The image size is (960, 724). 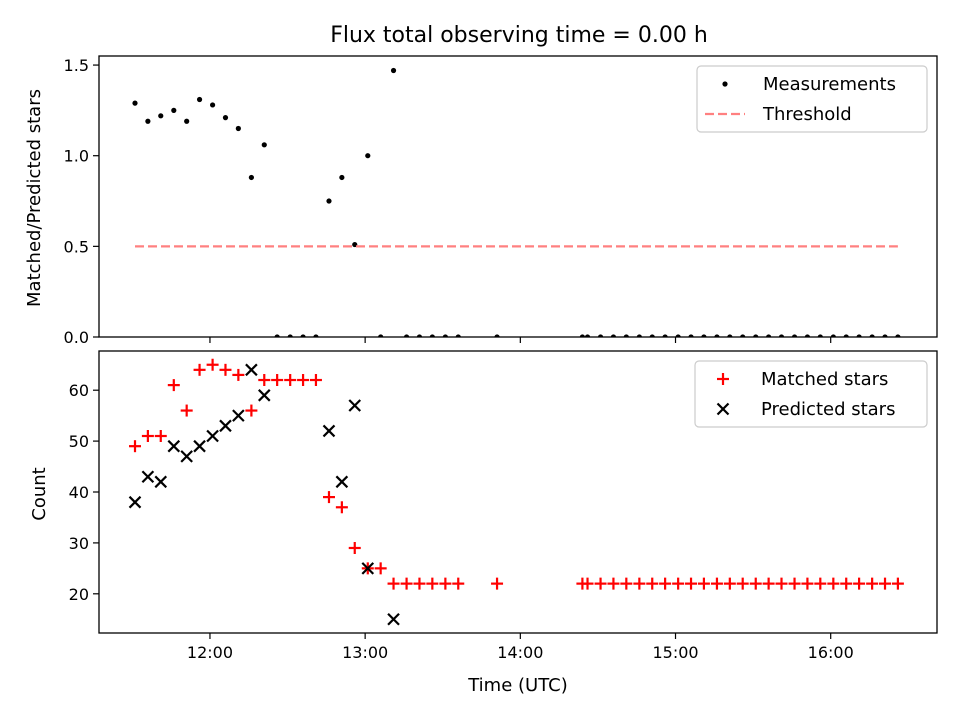 What do you see at coordinates (807, 114) in the screenshot?
I see `ratio-legend-label: Threshold` at bounding box center [807, 114].